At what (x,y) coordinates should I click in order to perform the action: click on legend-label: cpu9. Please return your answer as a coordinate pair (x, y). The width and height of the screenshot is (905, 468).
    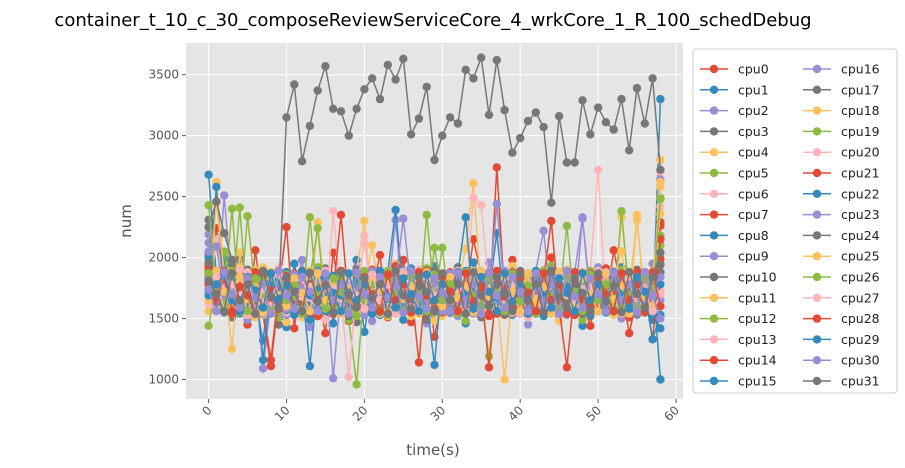
    Looking at the image, I should click on (753, 256).